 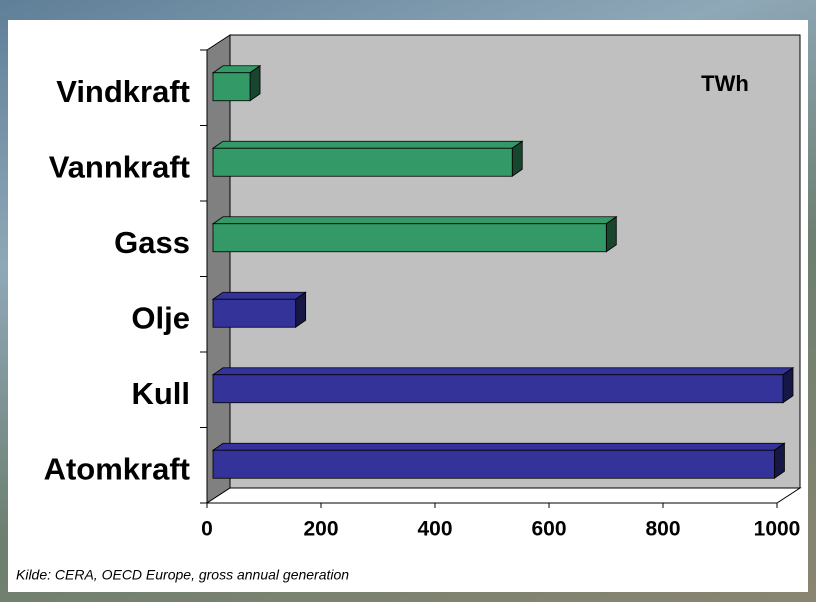 I want to click on x-tick-label: 800, so click(x=662, y=529).